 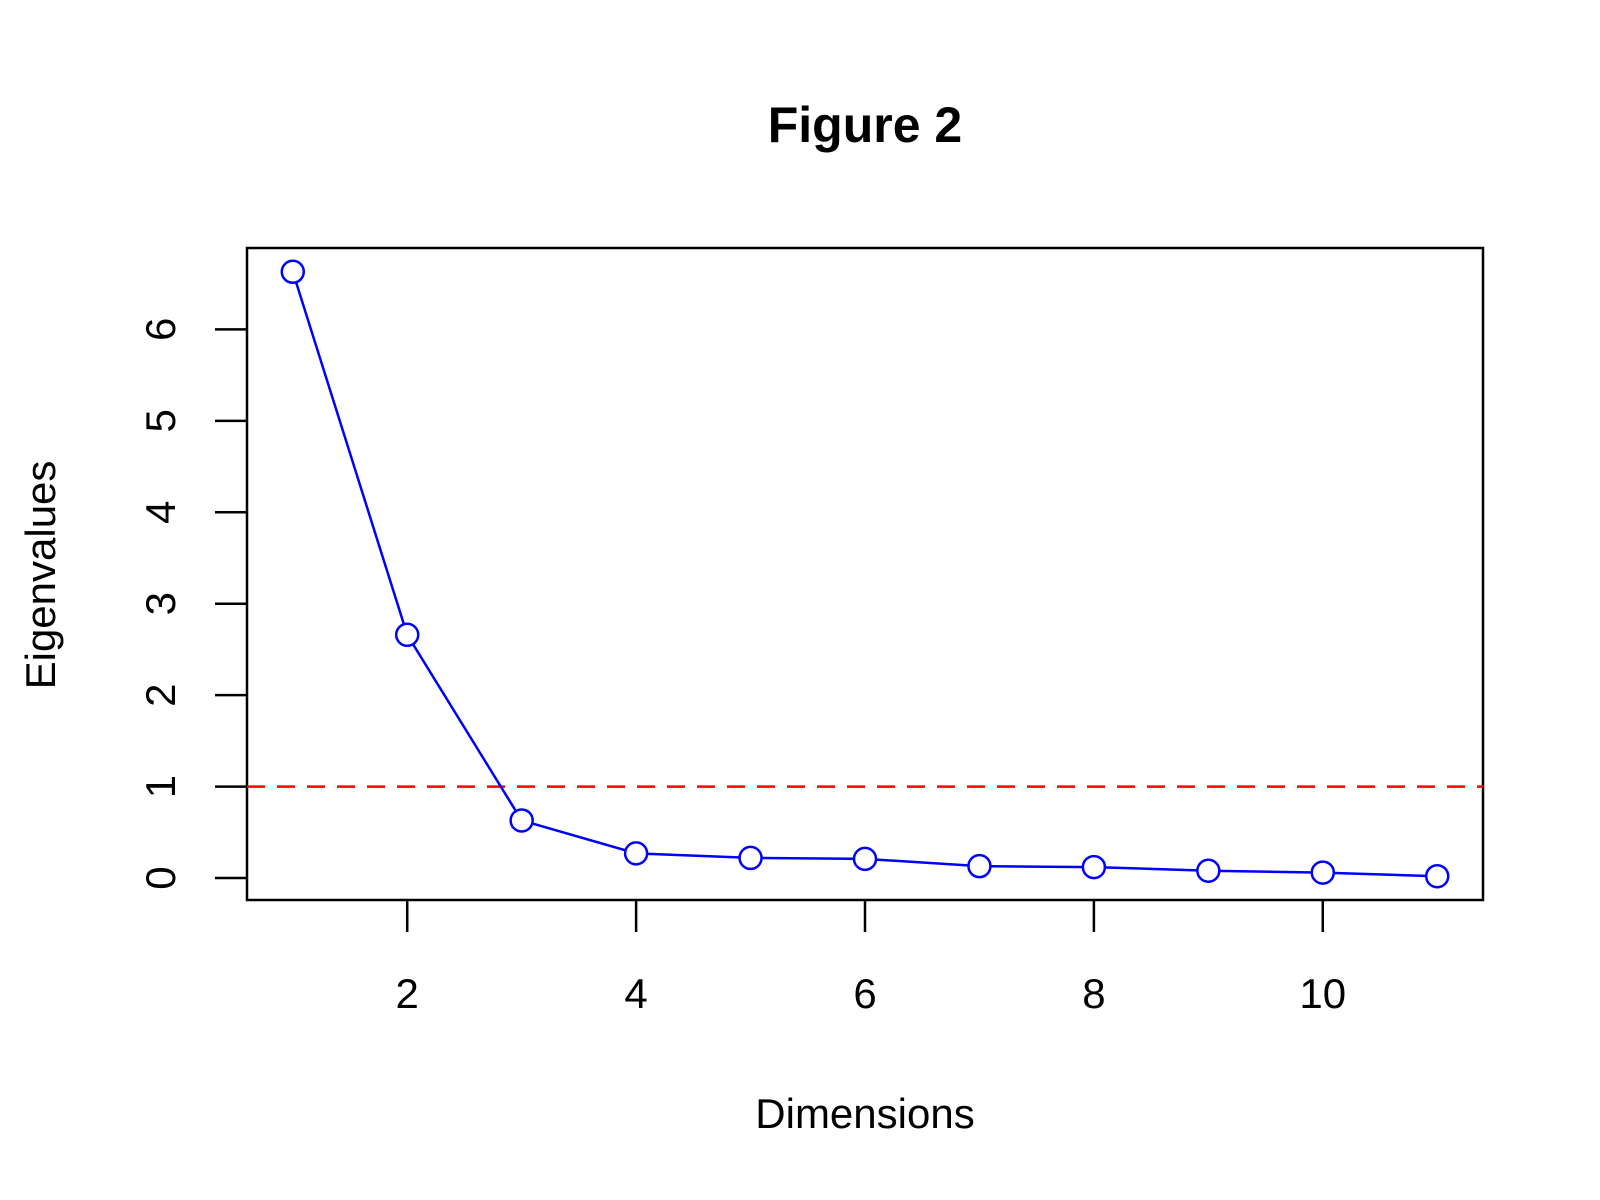 What do you see at coordinates (864, 1113) in the screenshot?
I see `x-axis-label: Dimensions` at bounding box center [864, 1113].